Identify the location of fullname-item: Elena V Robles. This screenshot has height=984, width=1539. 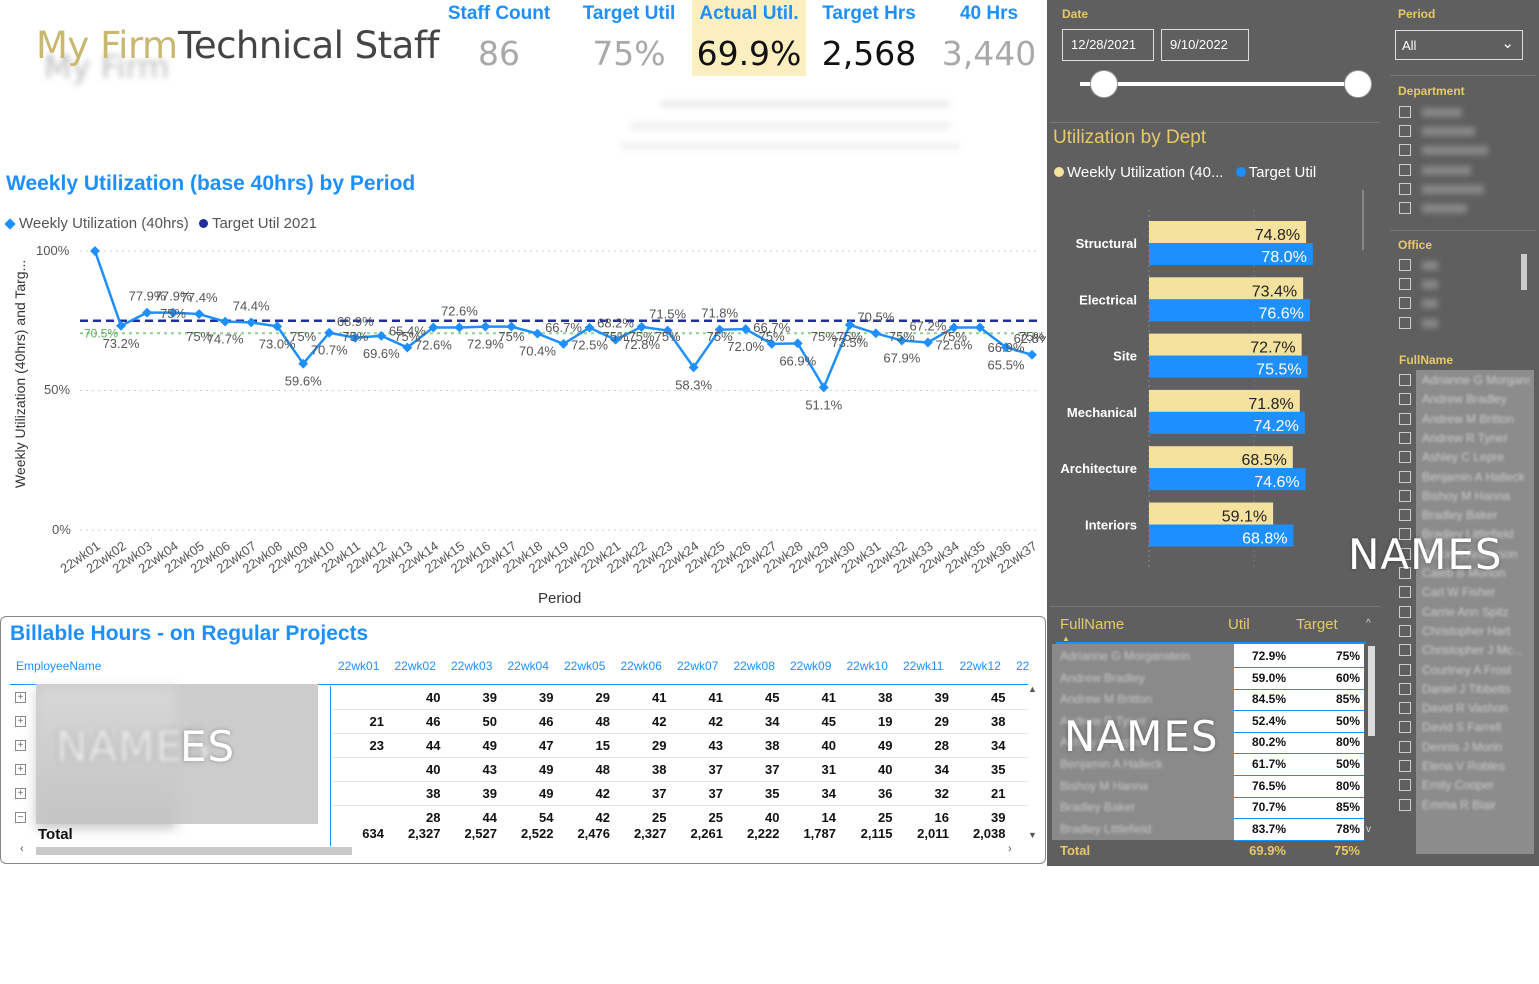
(1463, 766).